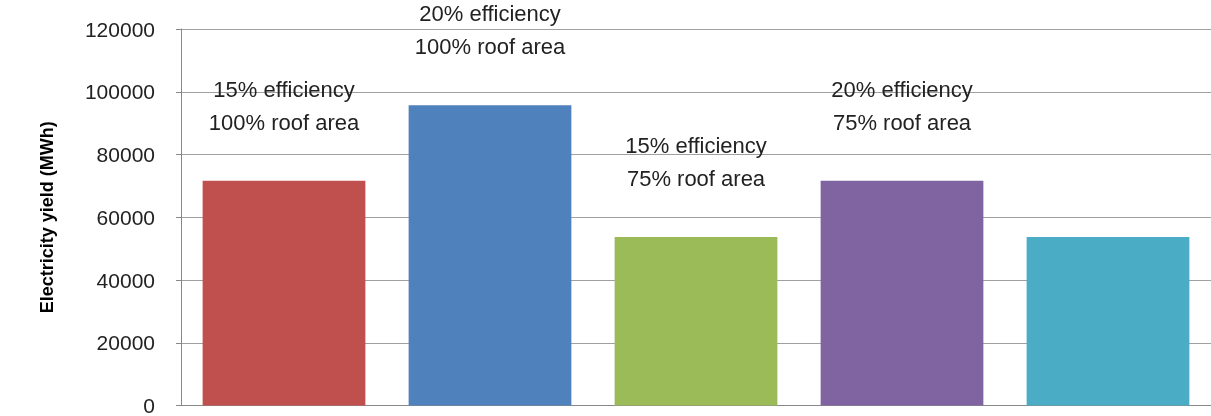 The image size is (1211, 416). Describe the element at coordinates (149, 405) in the screenshot. I see `y-tick-label: 0` at that location.